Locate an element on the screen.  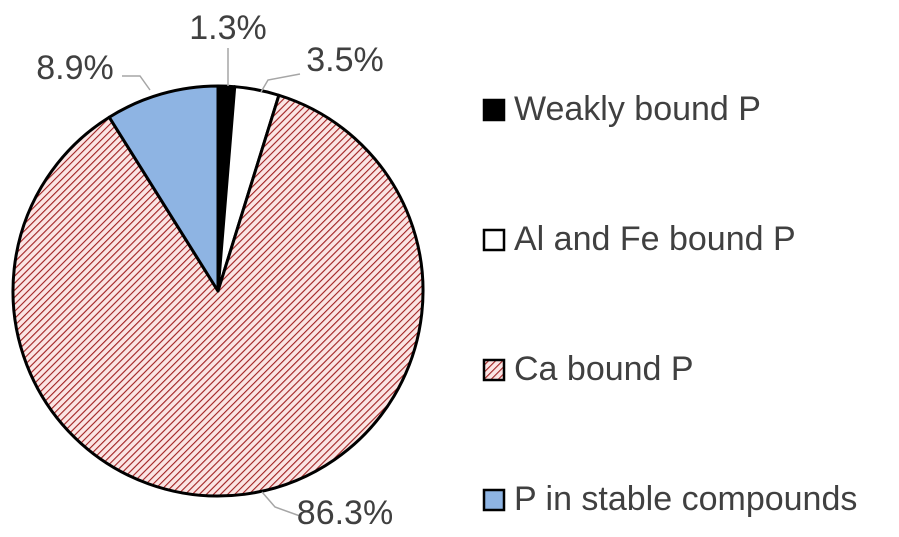
legend-label: Ca bound P is located at coordinates (604, 369).